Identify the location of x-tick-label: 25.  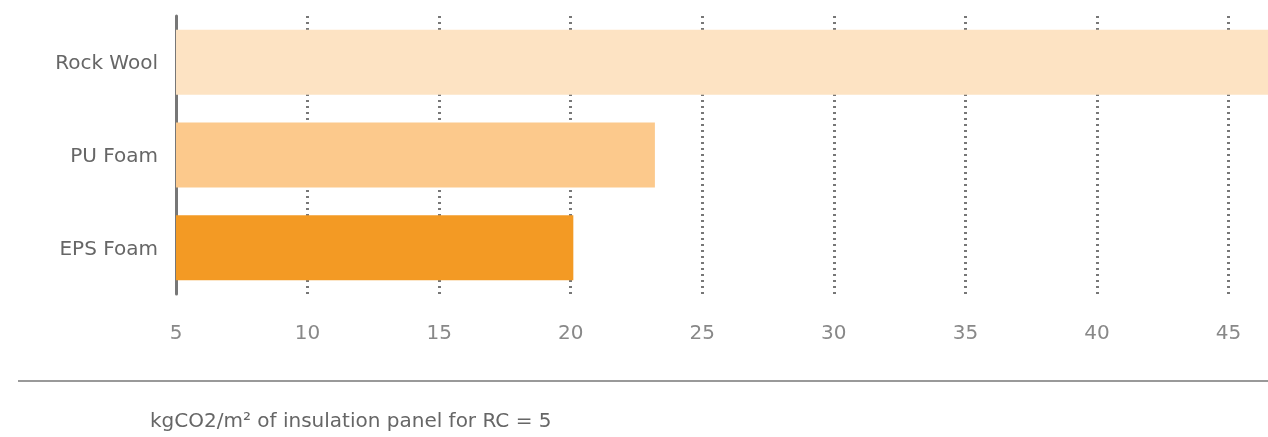
(702, 332).